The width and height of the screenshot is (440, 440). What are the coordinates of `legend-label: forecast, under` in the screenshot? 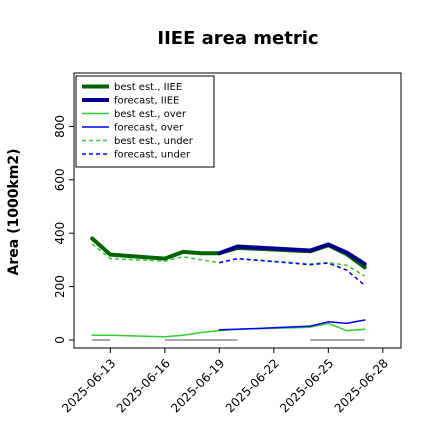 It's located at (152, 155).